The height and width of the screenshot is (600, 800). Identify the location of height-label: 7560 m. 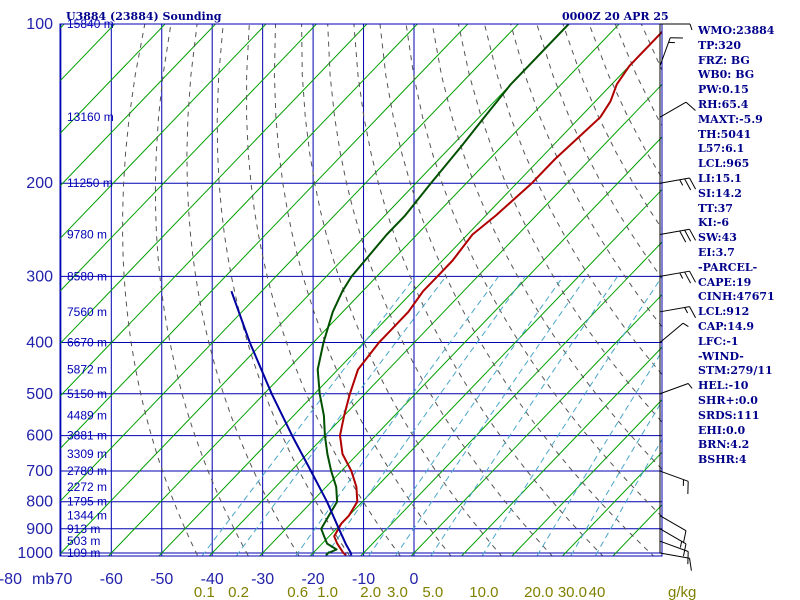
(87, 312).